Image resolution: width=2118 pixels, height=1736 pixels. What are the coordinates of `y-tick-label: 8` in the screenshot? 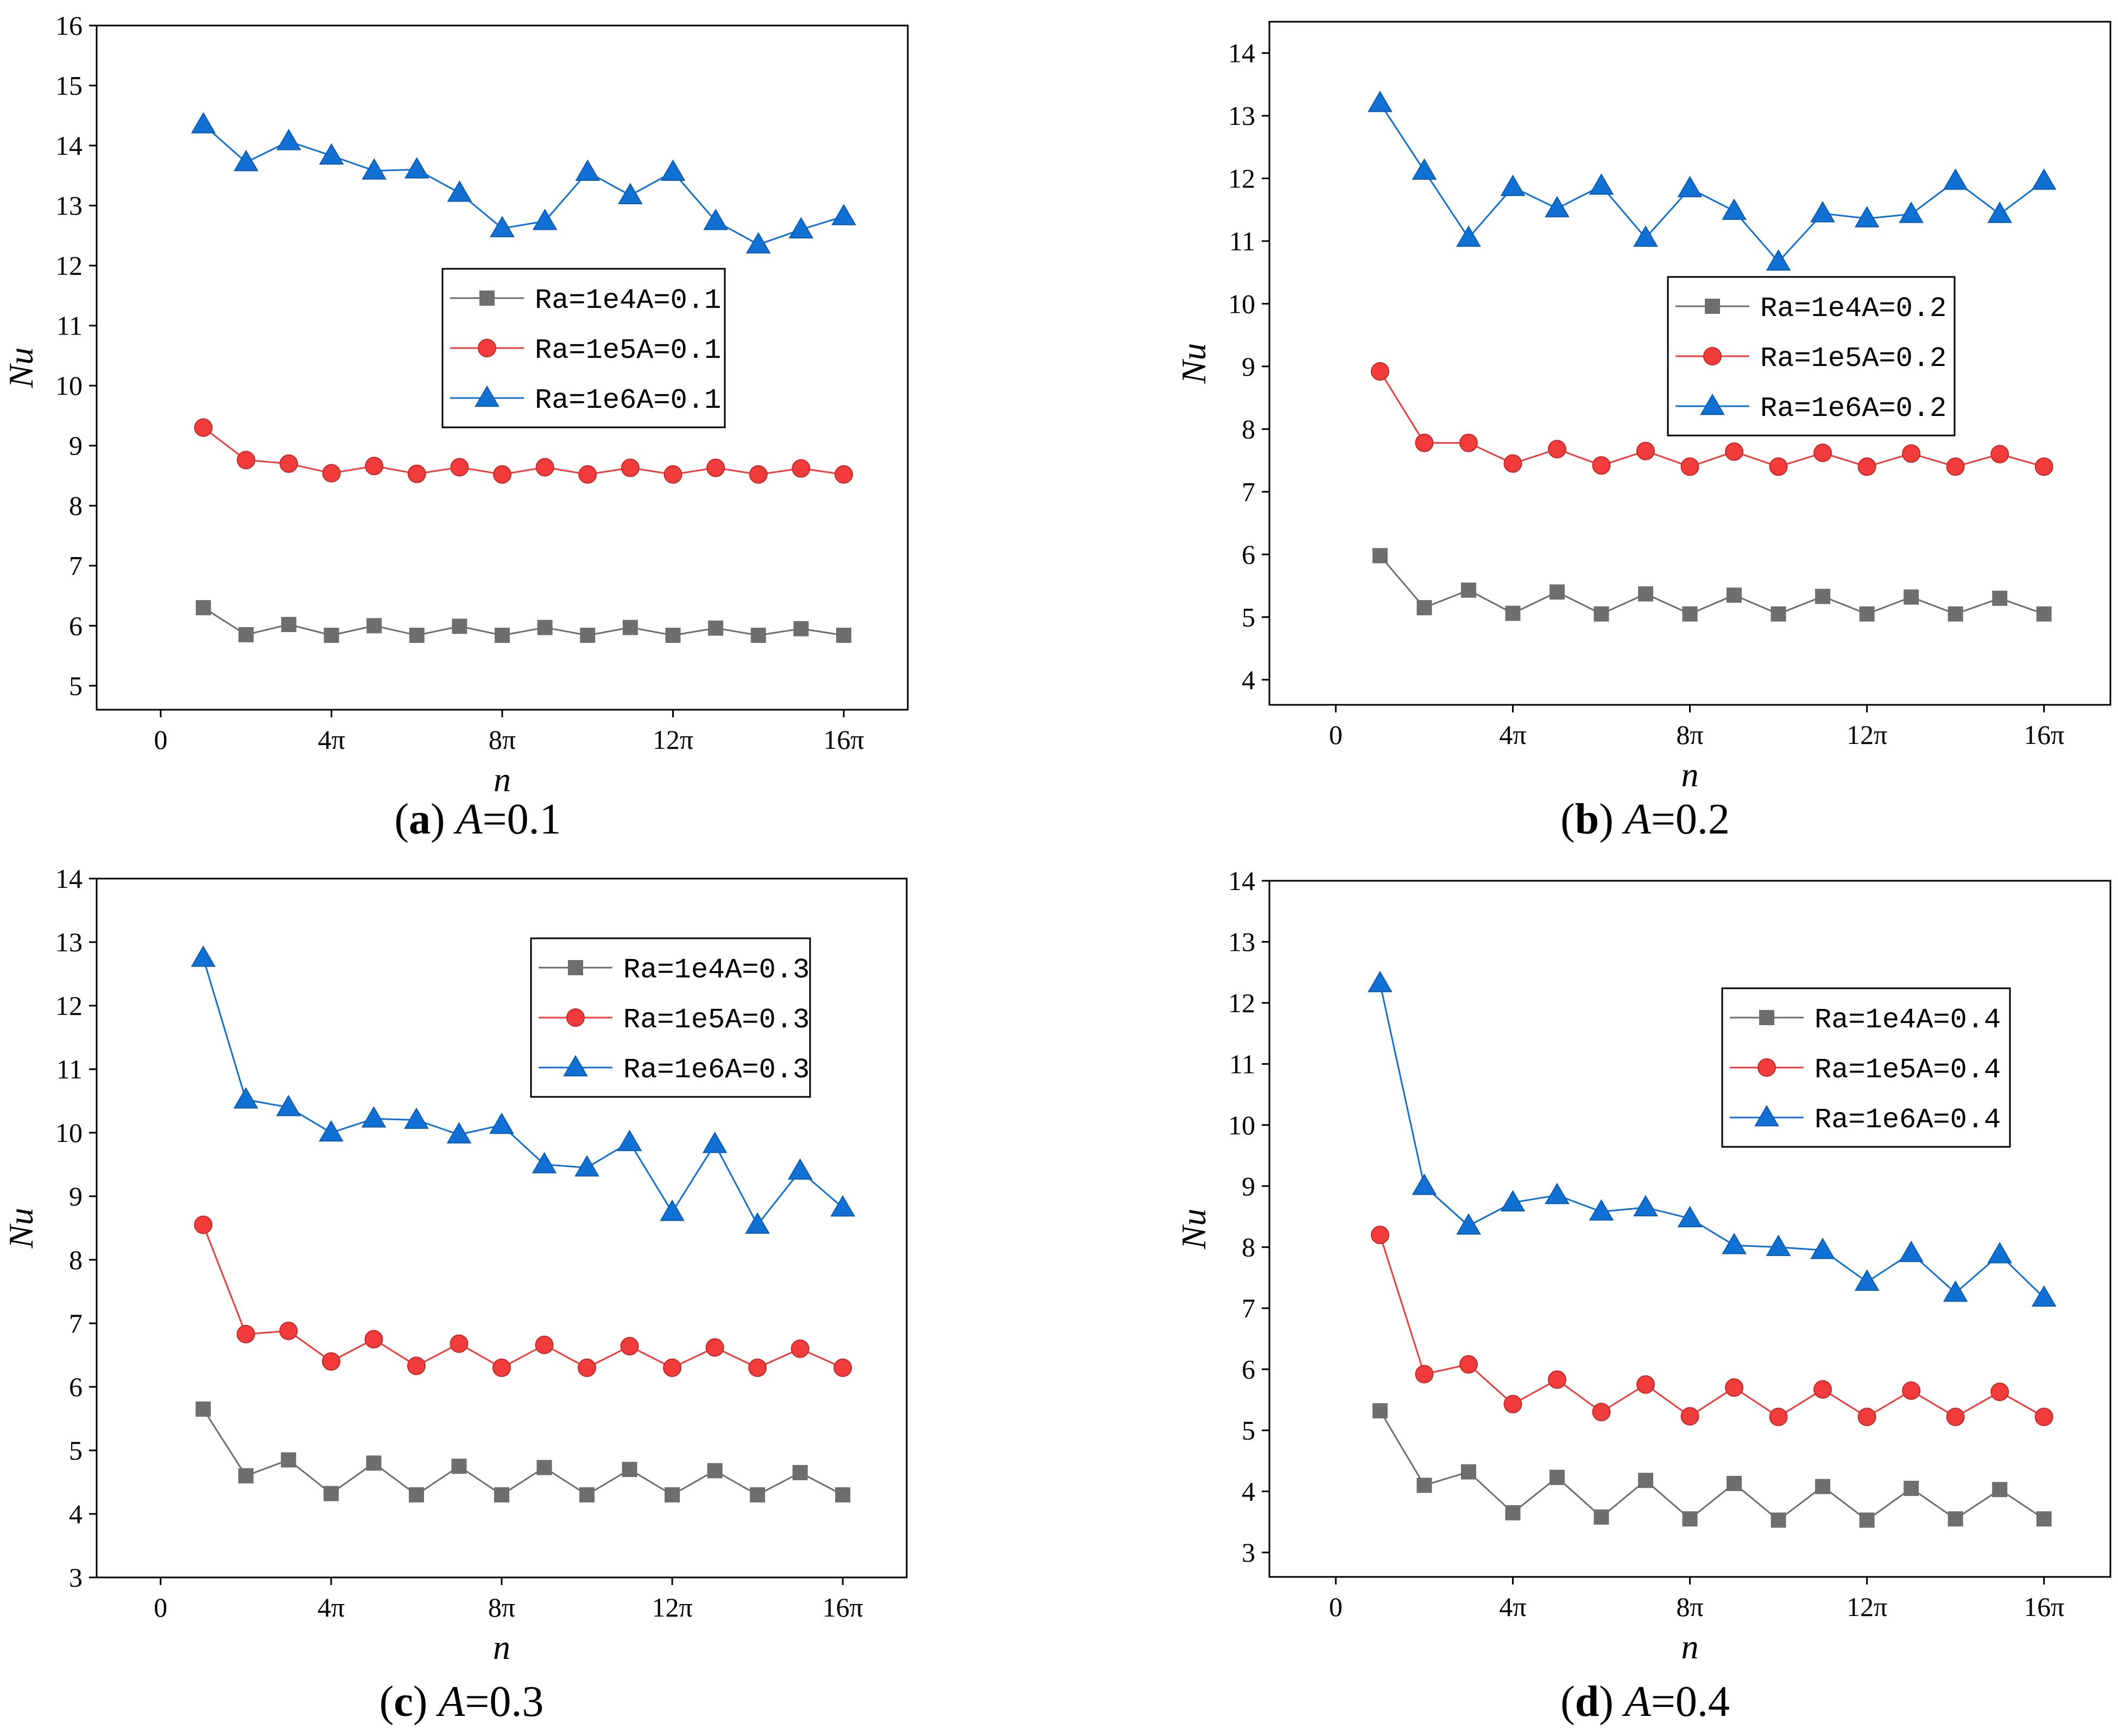 It's located at (1248, 429).